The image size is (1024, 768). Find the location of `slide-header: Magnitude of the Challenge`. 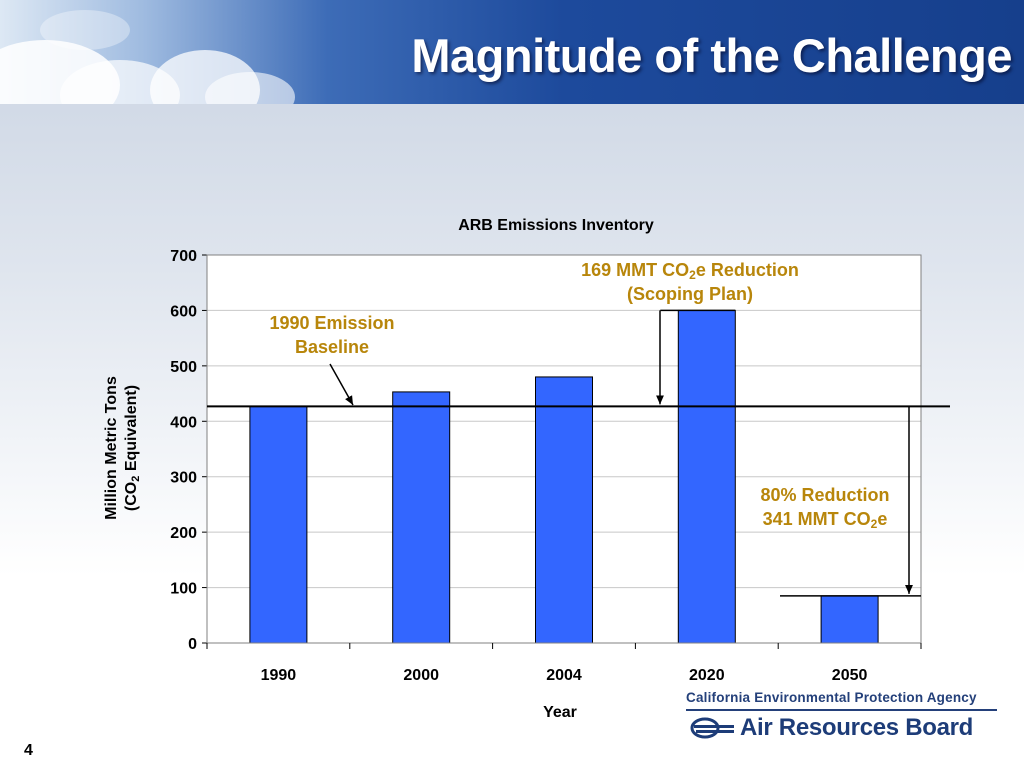

slide-header: Magnitude of the Challenge is located at coordinates (512, 52).